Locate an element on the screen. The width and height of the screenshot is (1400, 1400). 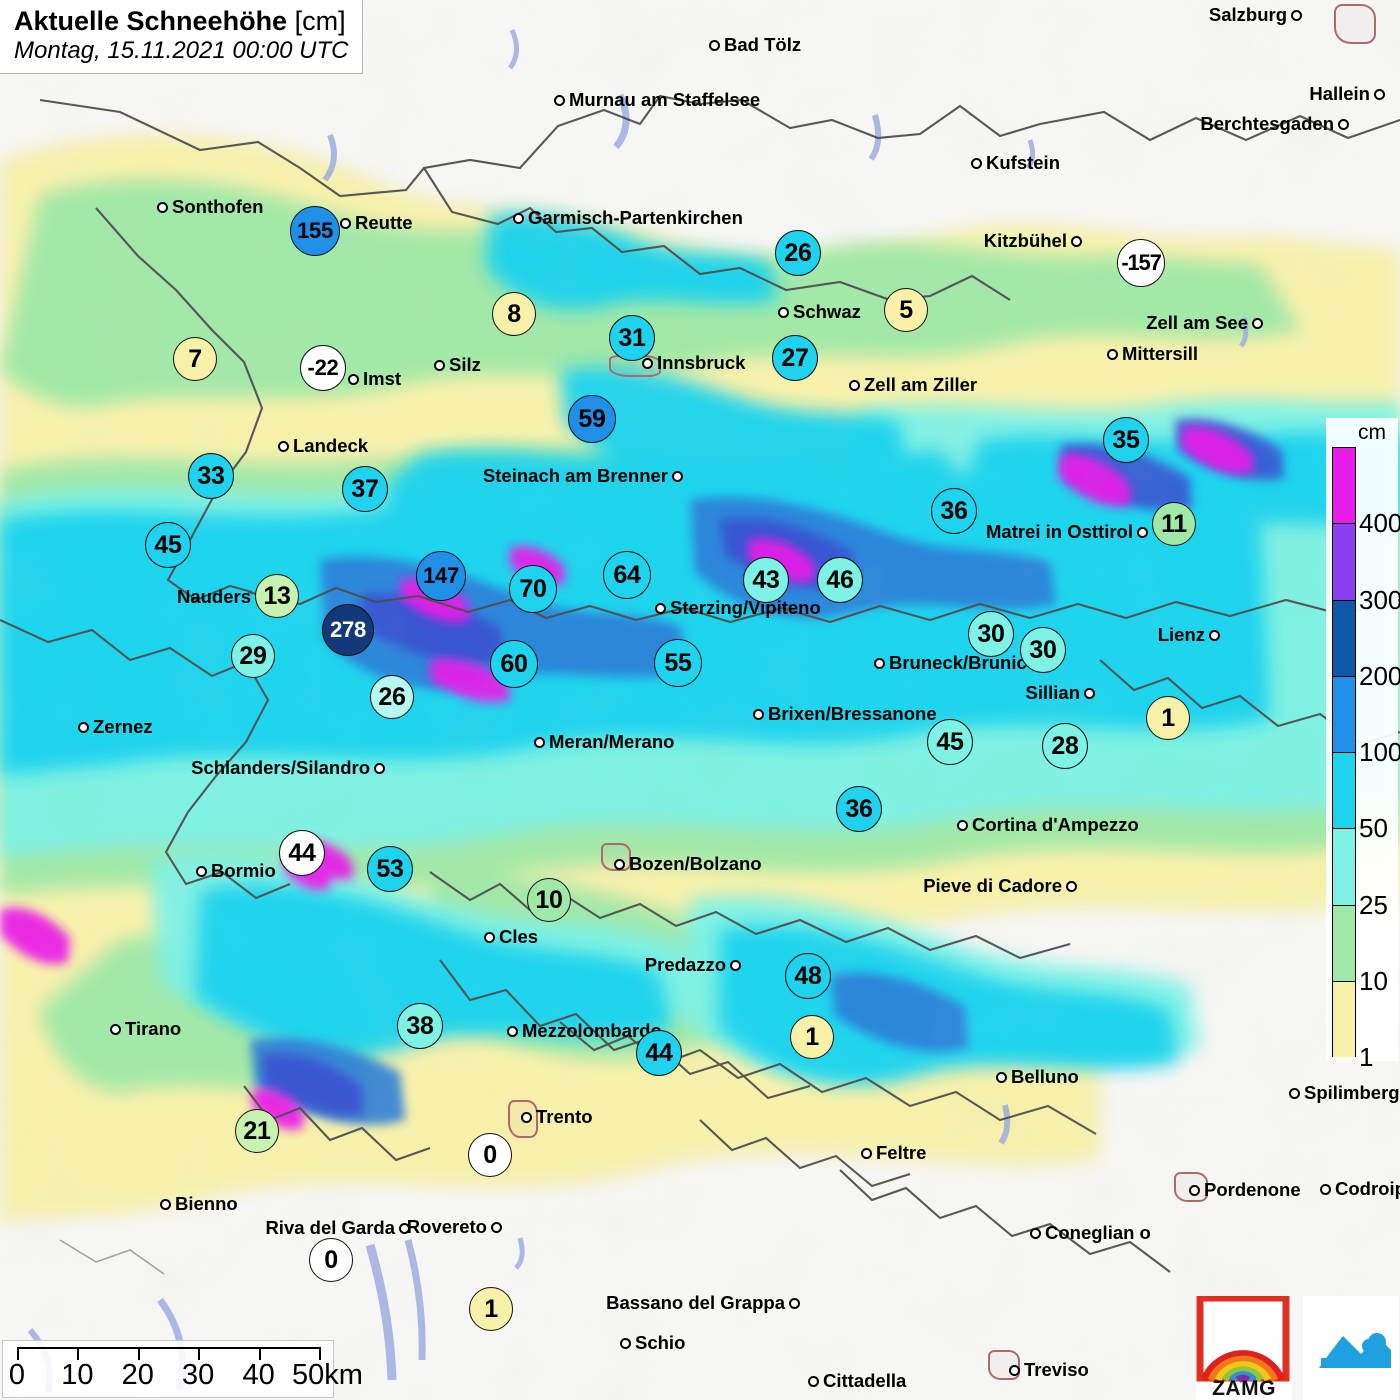
city-marker: Lienz is located at coordinates (1189, 635).